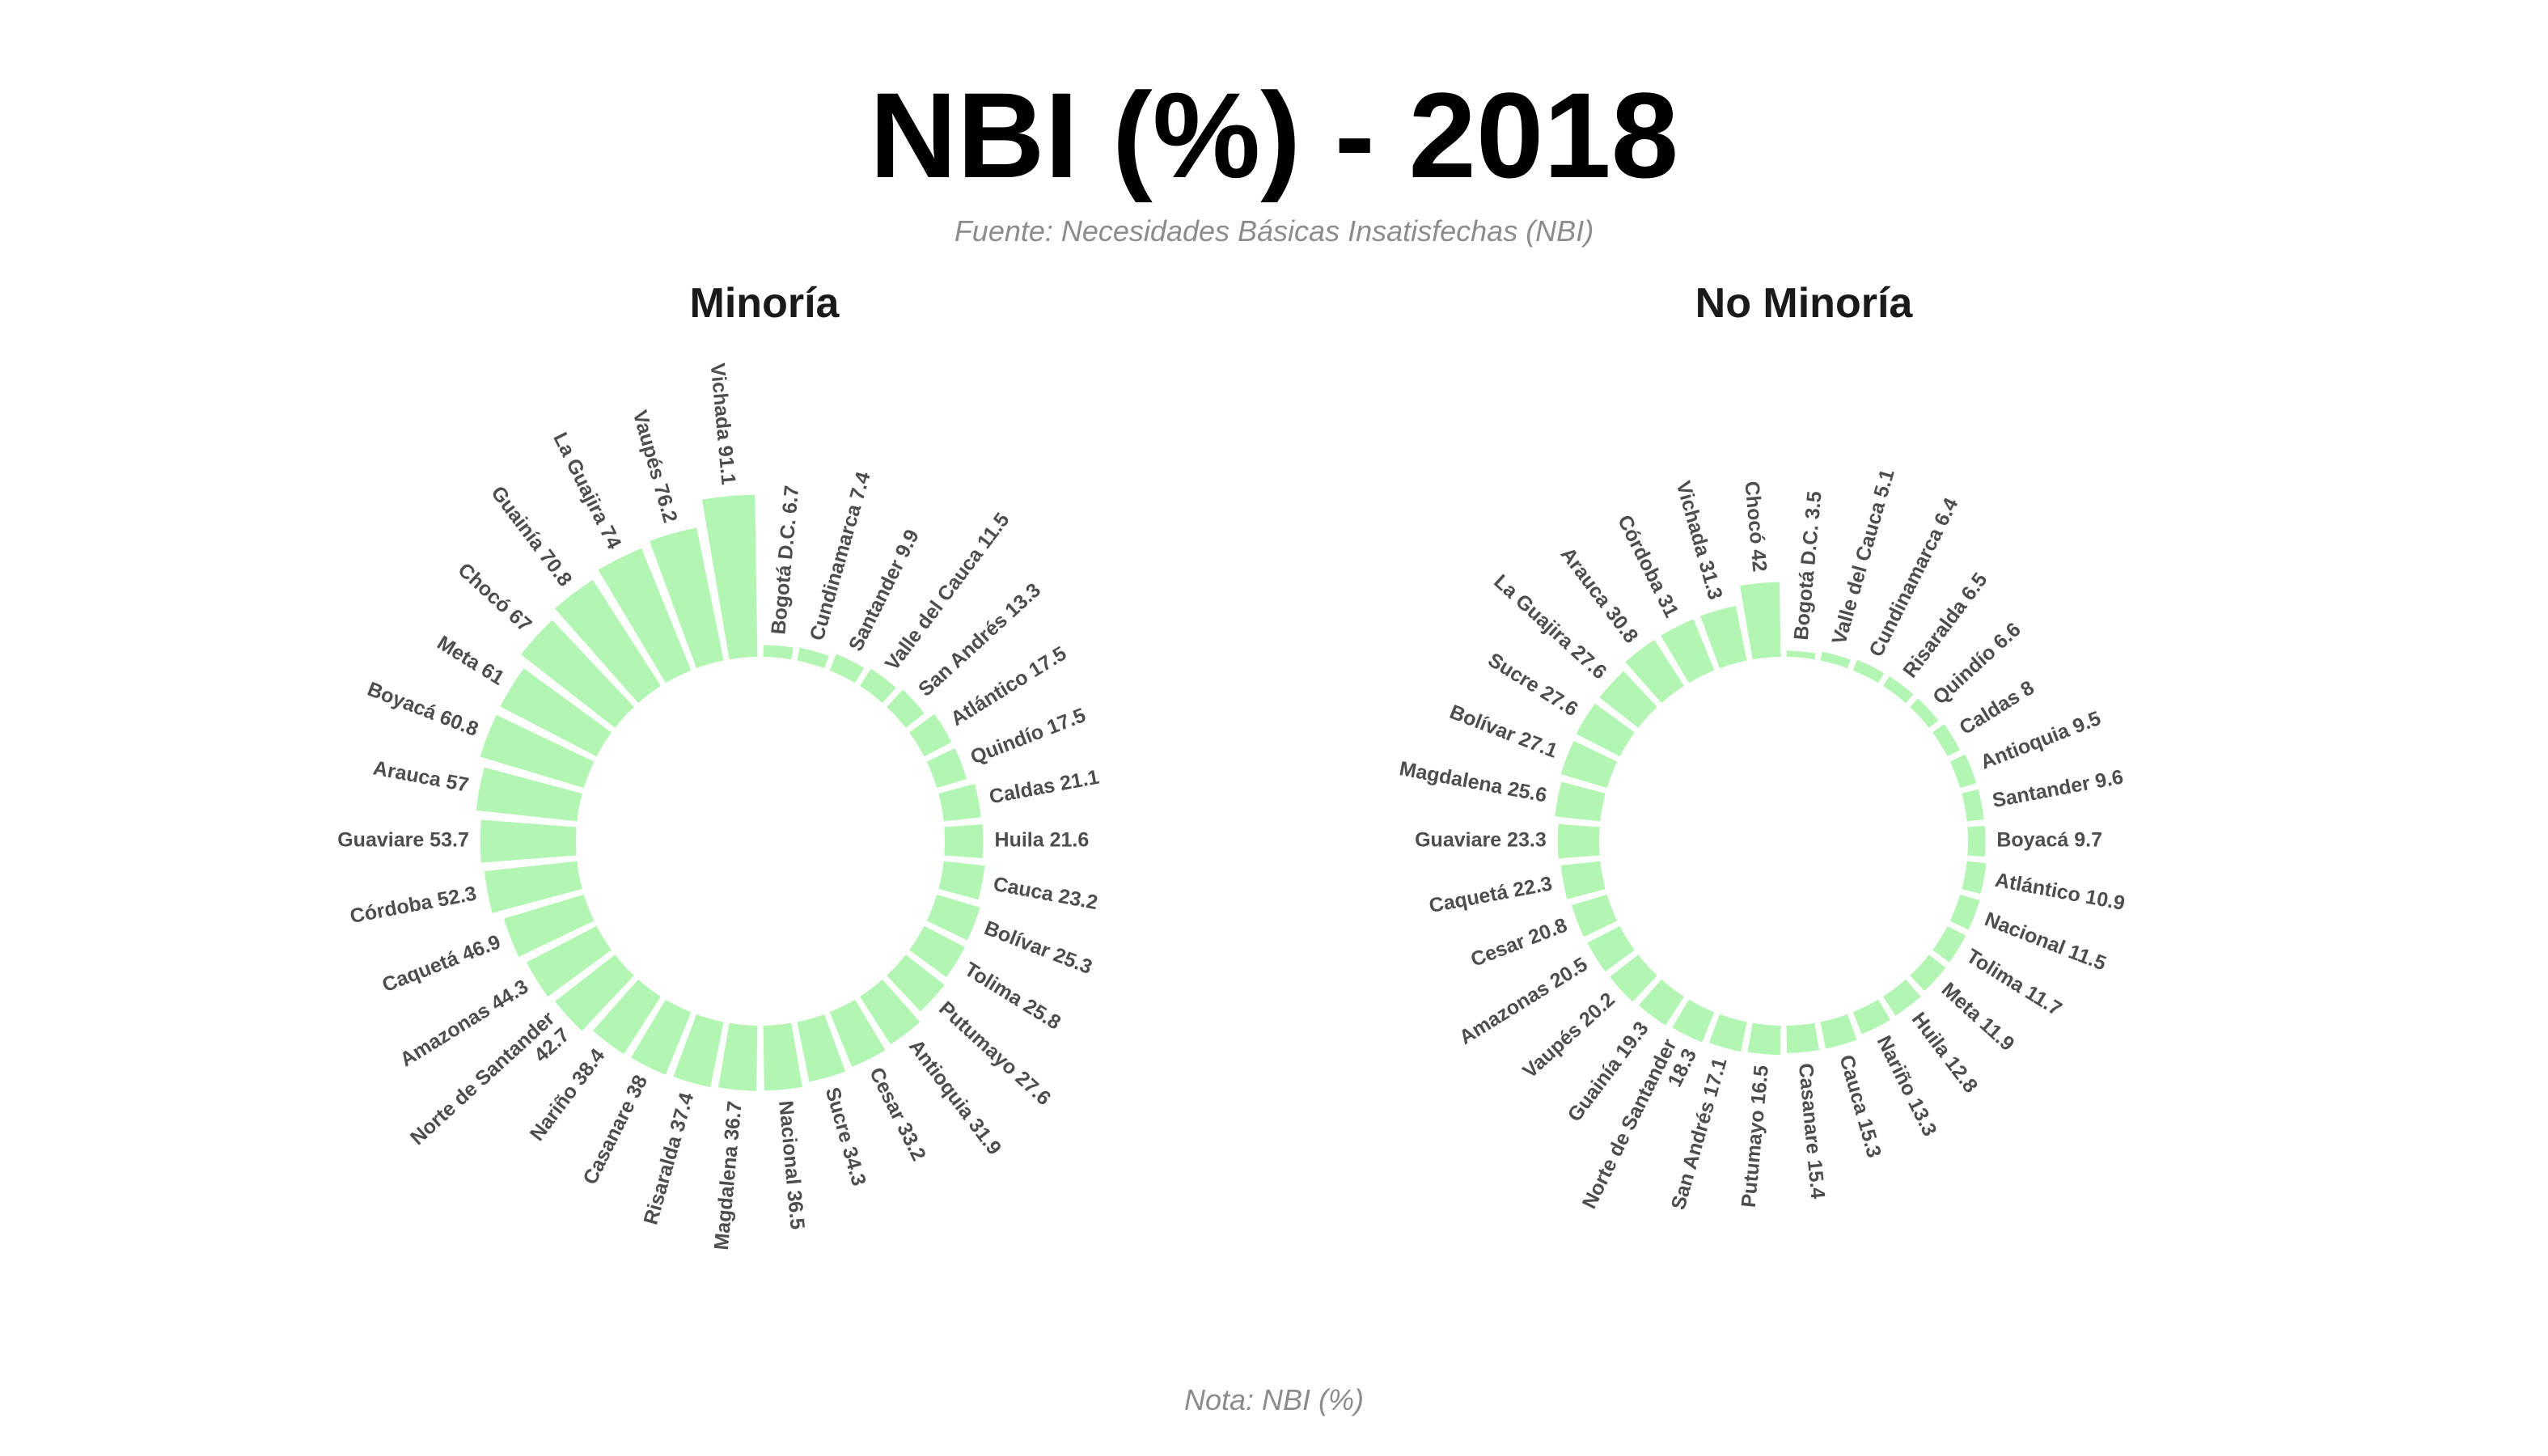 This screenshot has width=2548, height=1456. What do you see at coordinates (2049, 840) in the screenshot?
I see `bar-label-boyaca: Boyacá 9.7` at bounding box center [2049, 840].